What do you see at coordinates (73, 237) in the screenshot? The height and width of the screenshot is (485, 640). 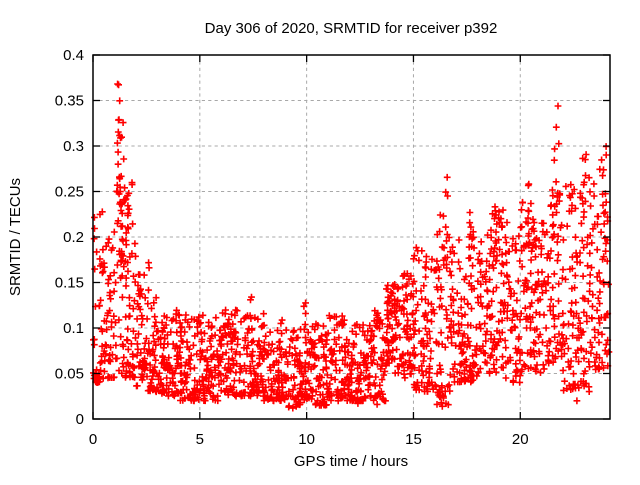 I see `y-tick-label: 0.2` at bounding box center [73, 237].